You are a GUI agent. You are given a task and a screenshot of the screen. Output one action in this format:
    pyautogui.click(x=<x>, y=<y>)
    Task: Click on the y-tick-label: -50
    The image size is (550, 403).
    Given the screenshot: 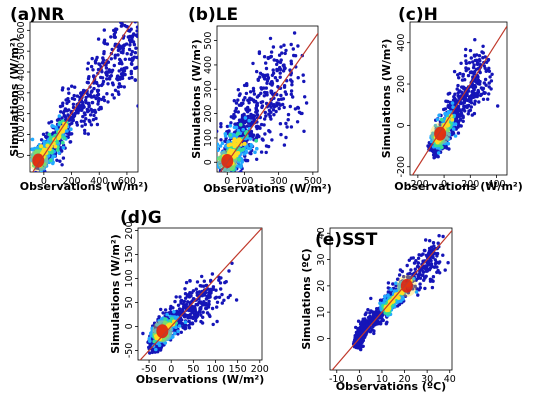 What is the action you would take?
    pyautogui.click(x=129, y=351)
    